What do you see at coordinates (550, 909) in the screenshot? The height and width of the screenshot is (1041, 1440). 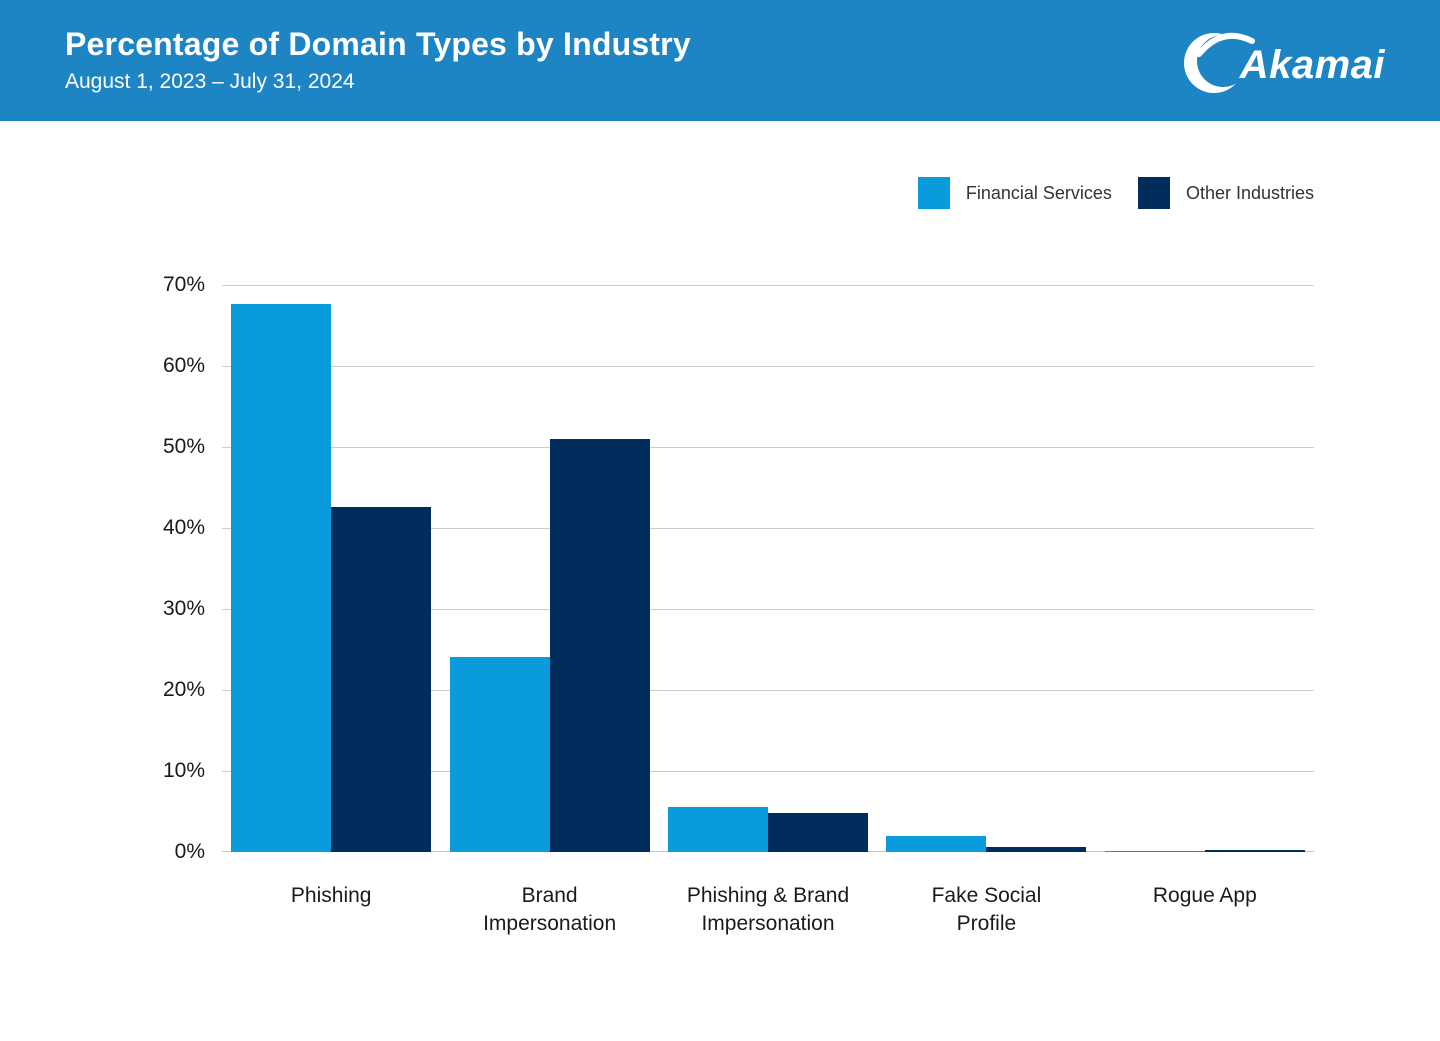 I see `x-label-brand-impersonation: Brand Impersonation` at bounding box center [550, 909].